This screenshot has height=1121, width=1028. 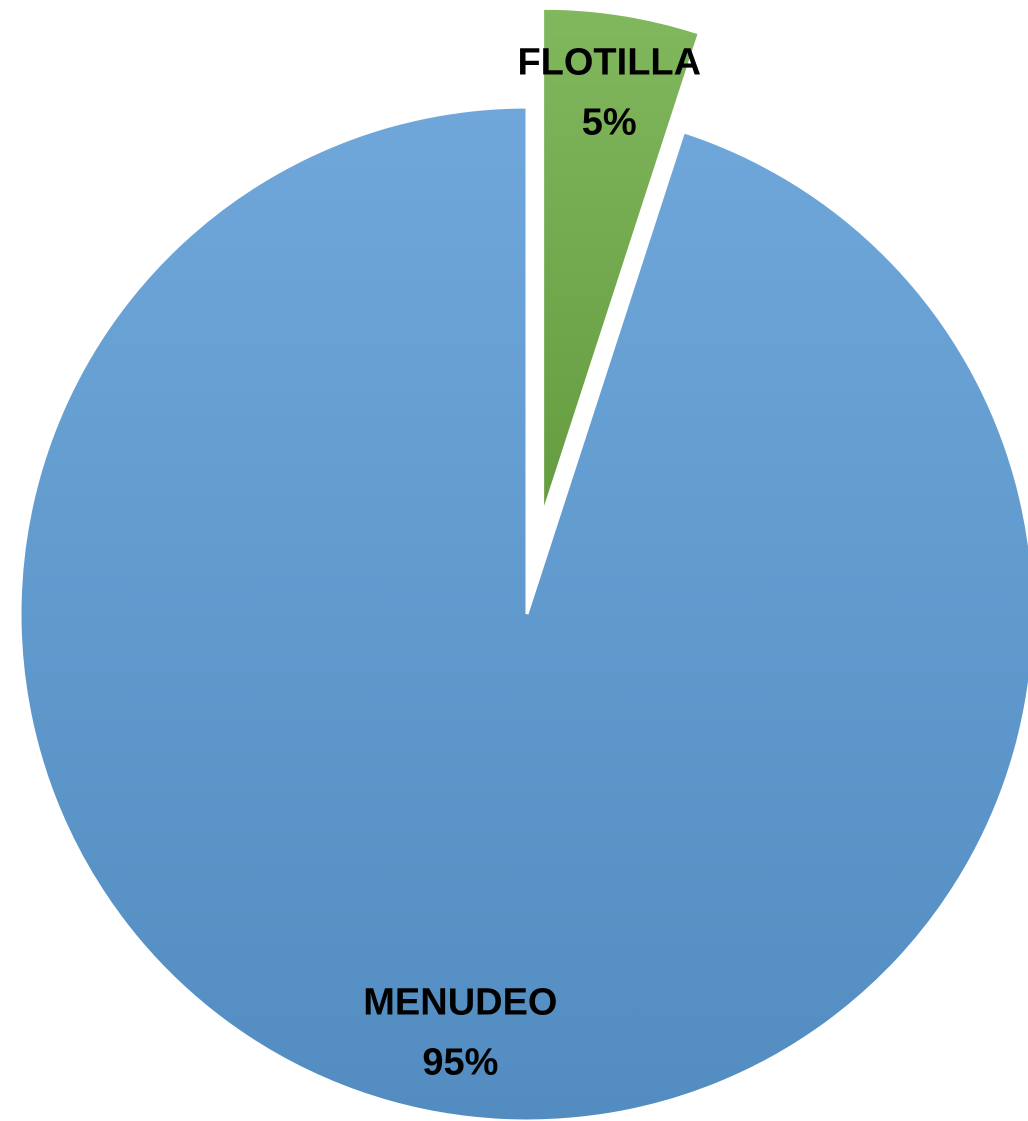 What do you see at coordinates (621, 261) in the screenshot?
I see `pie-slice` at bounding box center [621, 261].